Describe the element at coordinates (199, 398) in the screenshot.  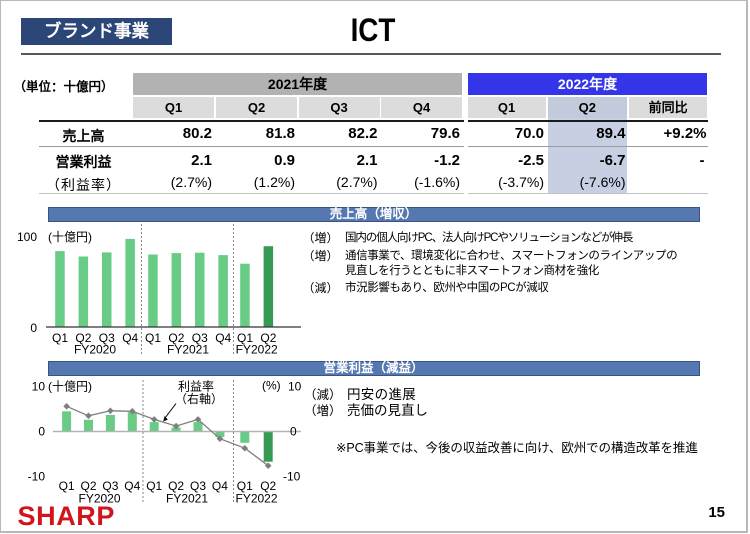
I see `svg-text: （右軸）` at that location.